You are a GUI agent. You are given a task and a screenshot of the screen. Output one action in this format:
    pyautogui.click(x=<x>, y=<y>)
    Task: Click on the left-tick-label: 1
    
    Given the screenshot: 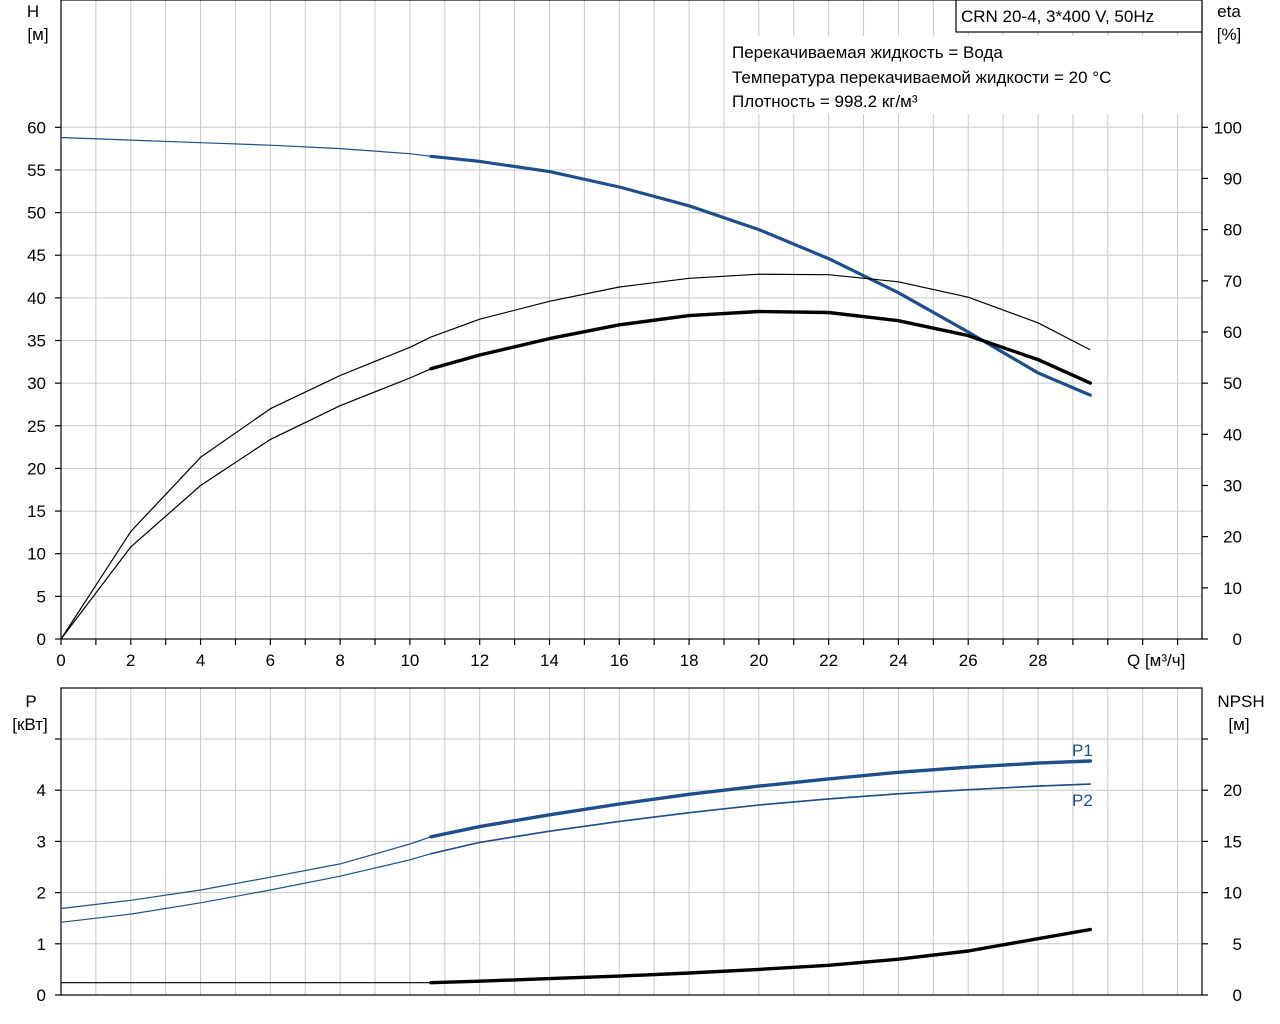 What is the action you would take?
    pyautogui.click(x=41, y=944)
    